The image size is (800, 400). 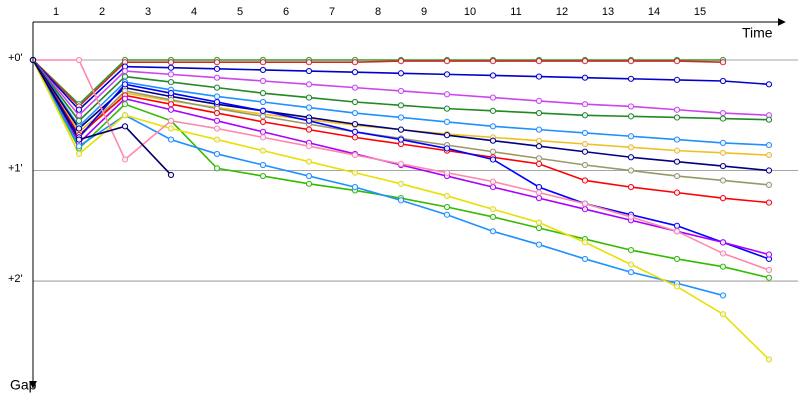 I want to click on x-tick-label: 4, so click(x=194, y=12).